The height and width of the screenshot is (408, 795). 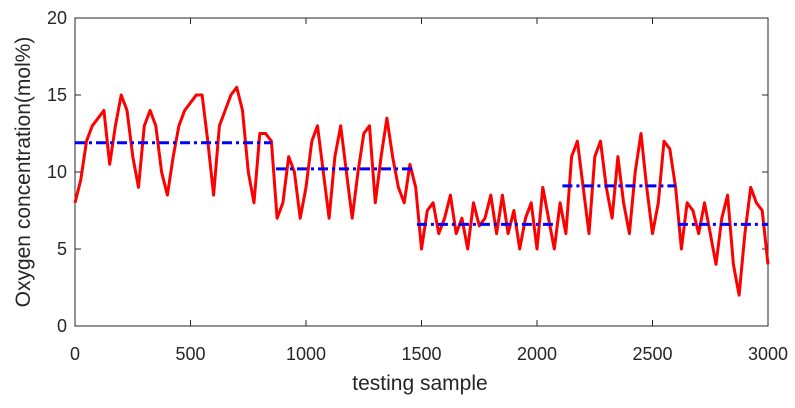 I want to click on x-tick-label: 1500, so click(x=421, y=354).